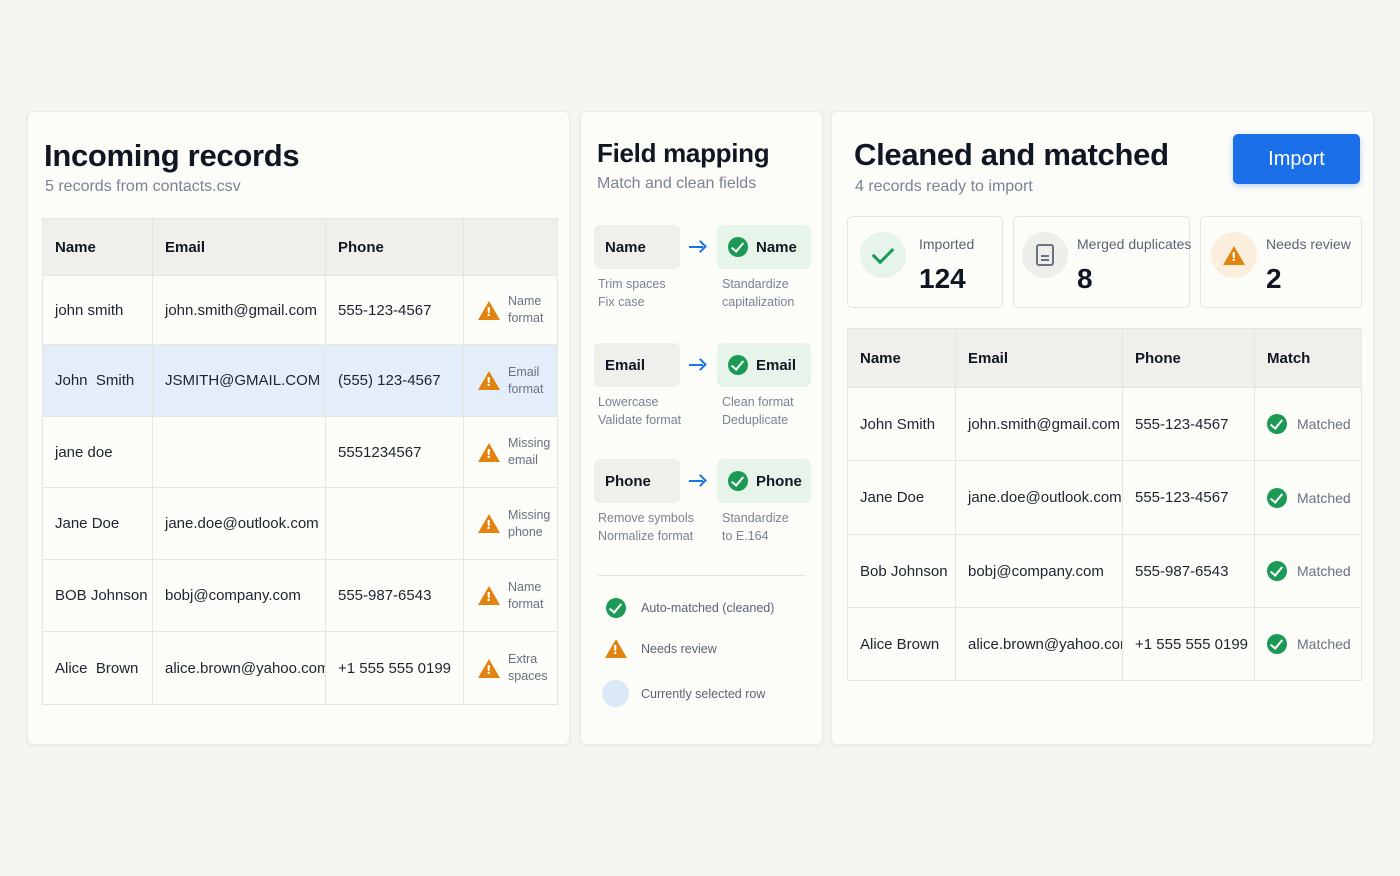 This screenshot has width=1400, height=876. I want to click on cell-name: Bob Johnson, so click(901, 571).